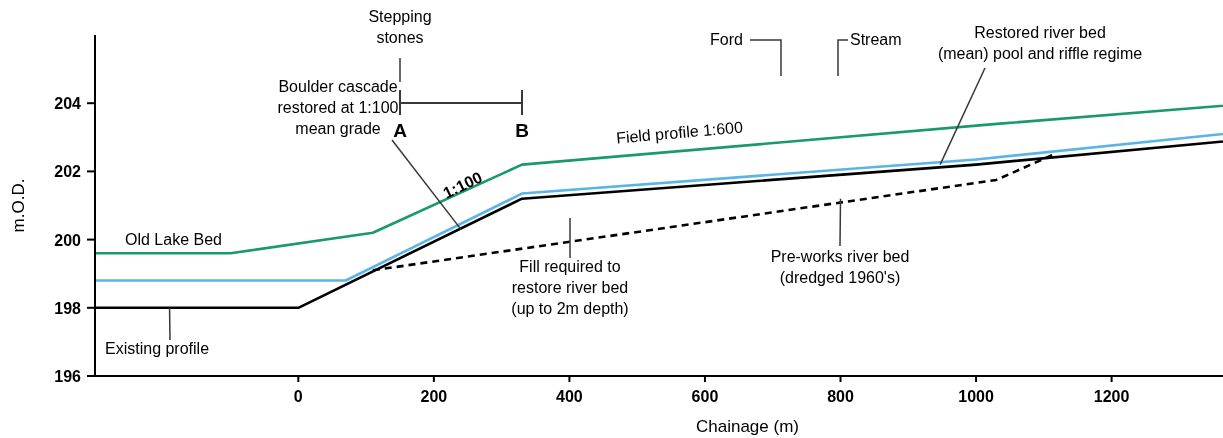  What do you see at coordinates (679, 132) in the screenshot?
I see `annotation: Field profile 1:600` at bounding box center [679, 132].